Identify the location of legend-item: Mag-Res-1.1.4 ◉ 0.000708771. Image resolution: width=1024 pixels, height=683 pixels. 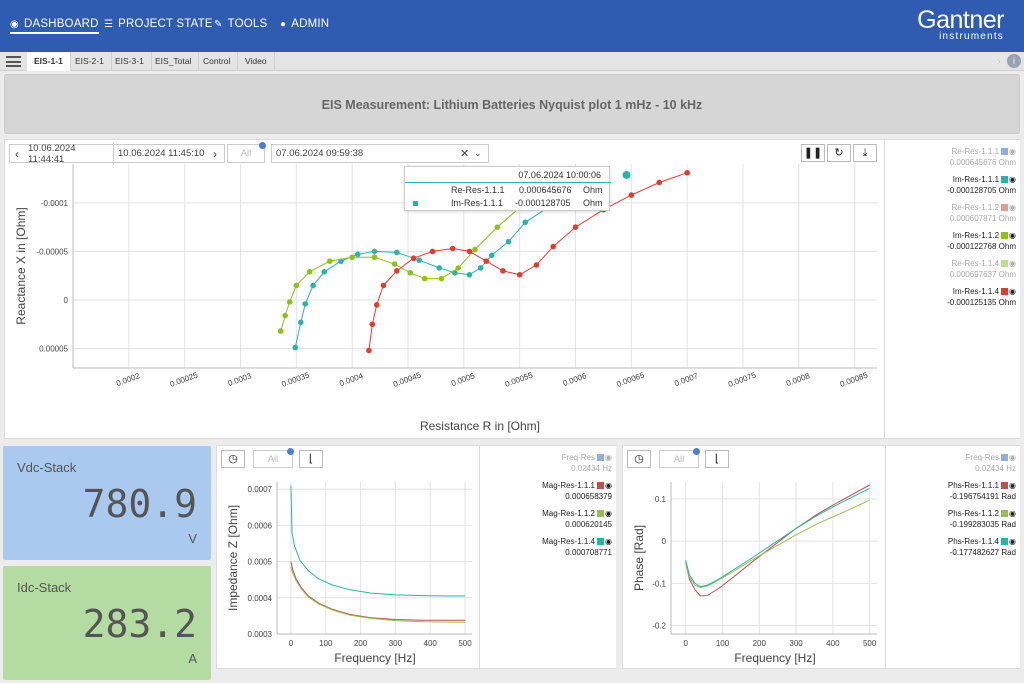
(577, 547).